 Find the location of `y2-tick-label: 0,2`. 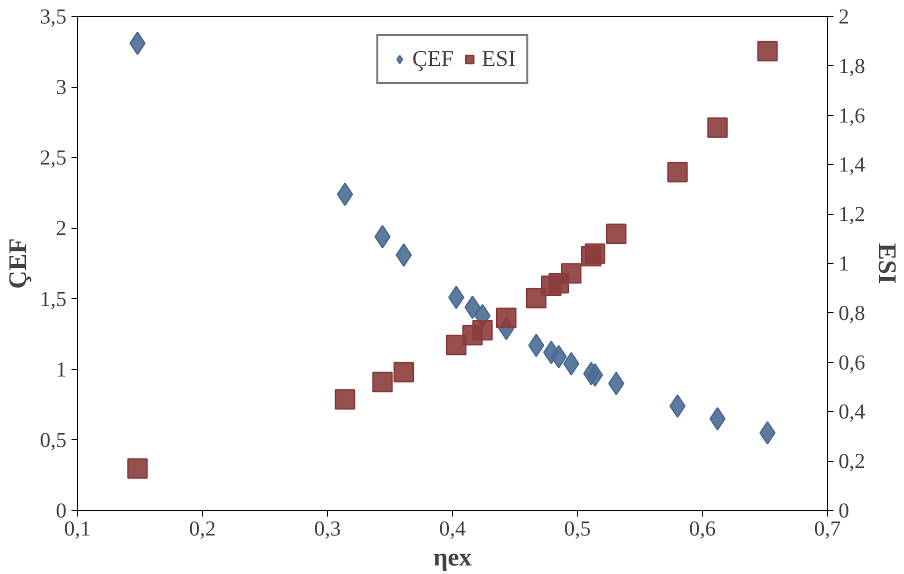

y2-tick-label: 0,2 is located at coordinates (852, 461).